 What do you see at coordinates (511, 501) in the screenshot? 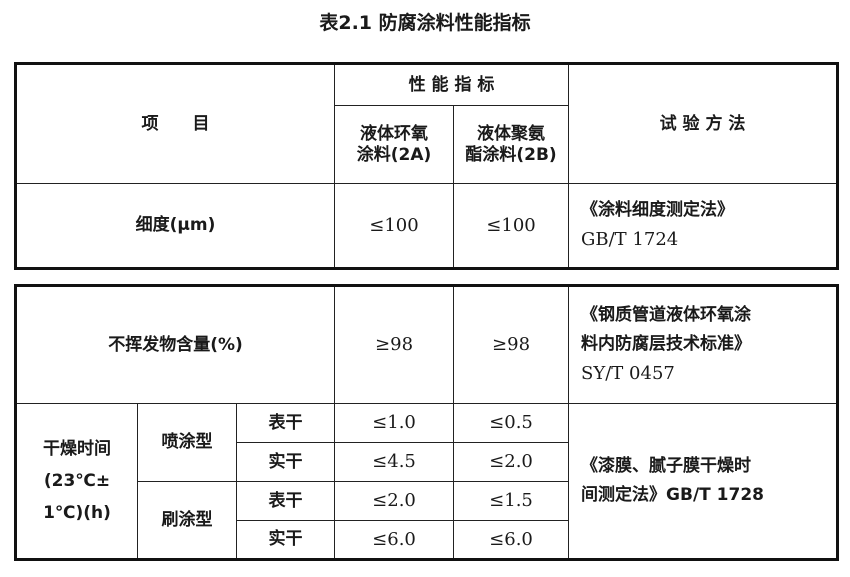
I see `drying-b: ≤1.5` at bounding box center [511, 501].